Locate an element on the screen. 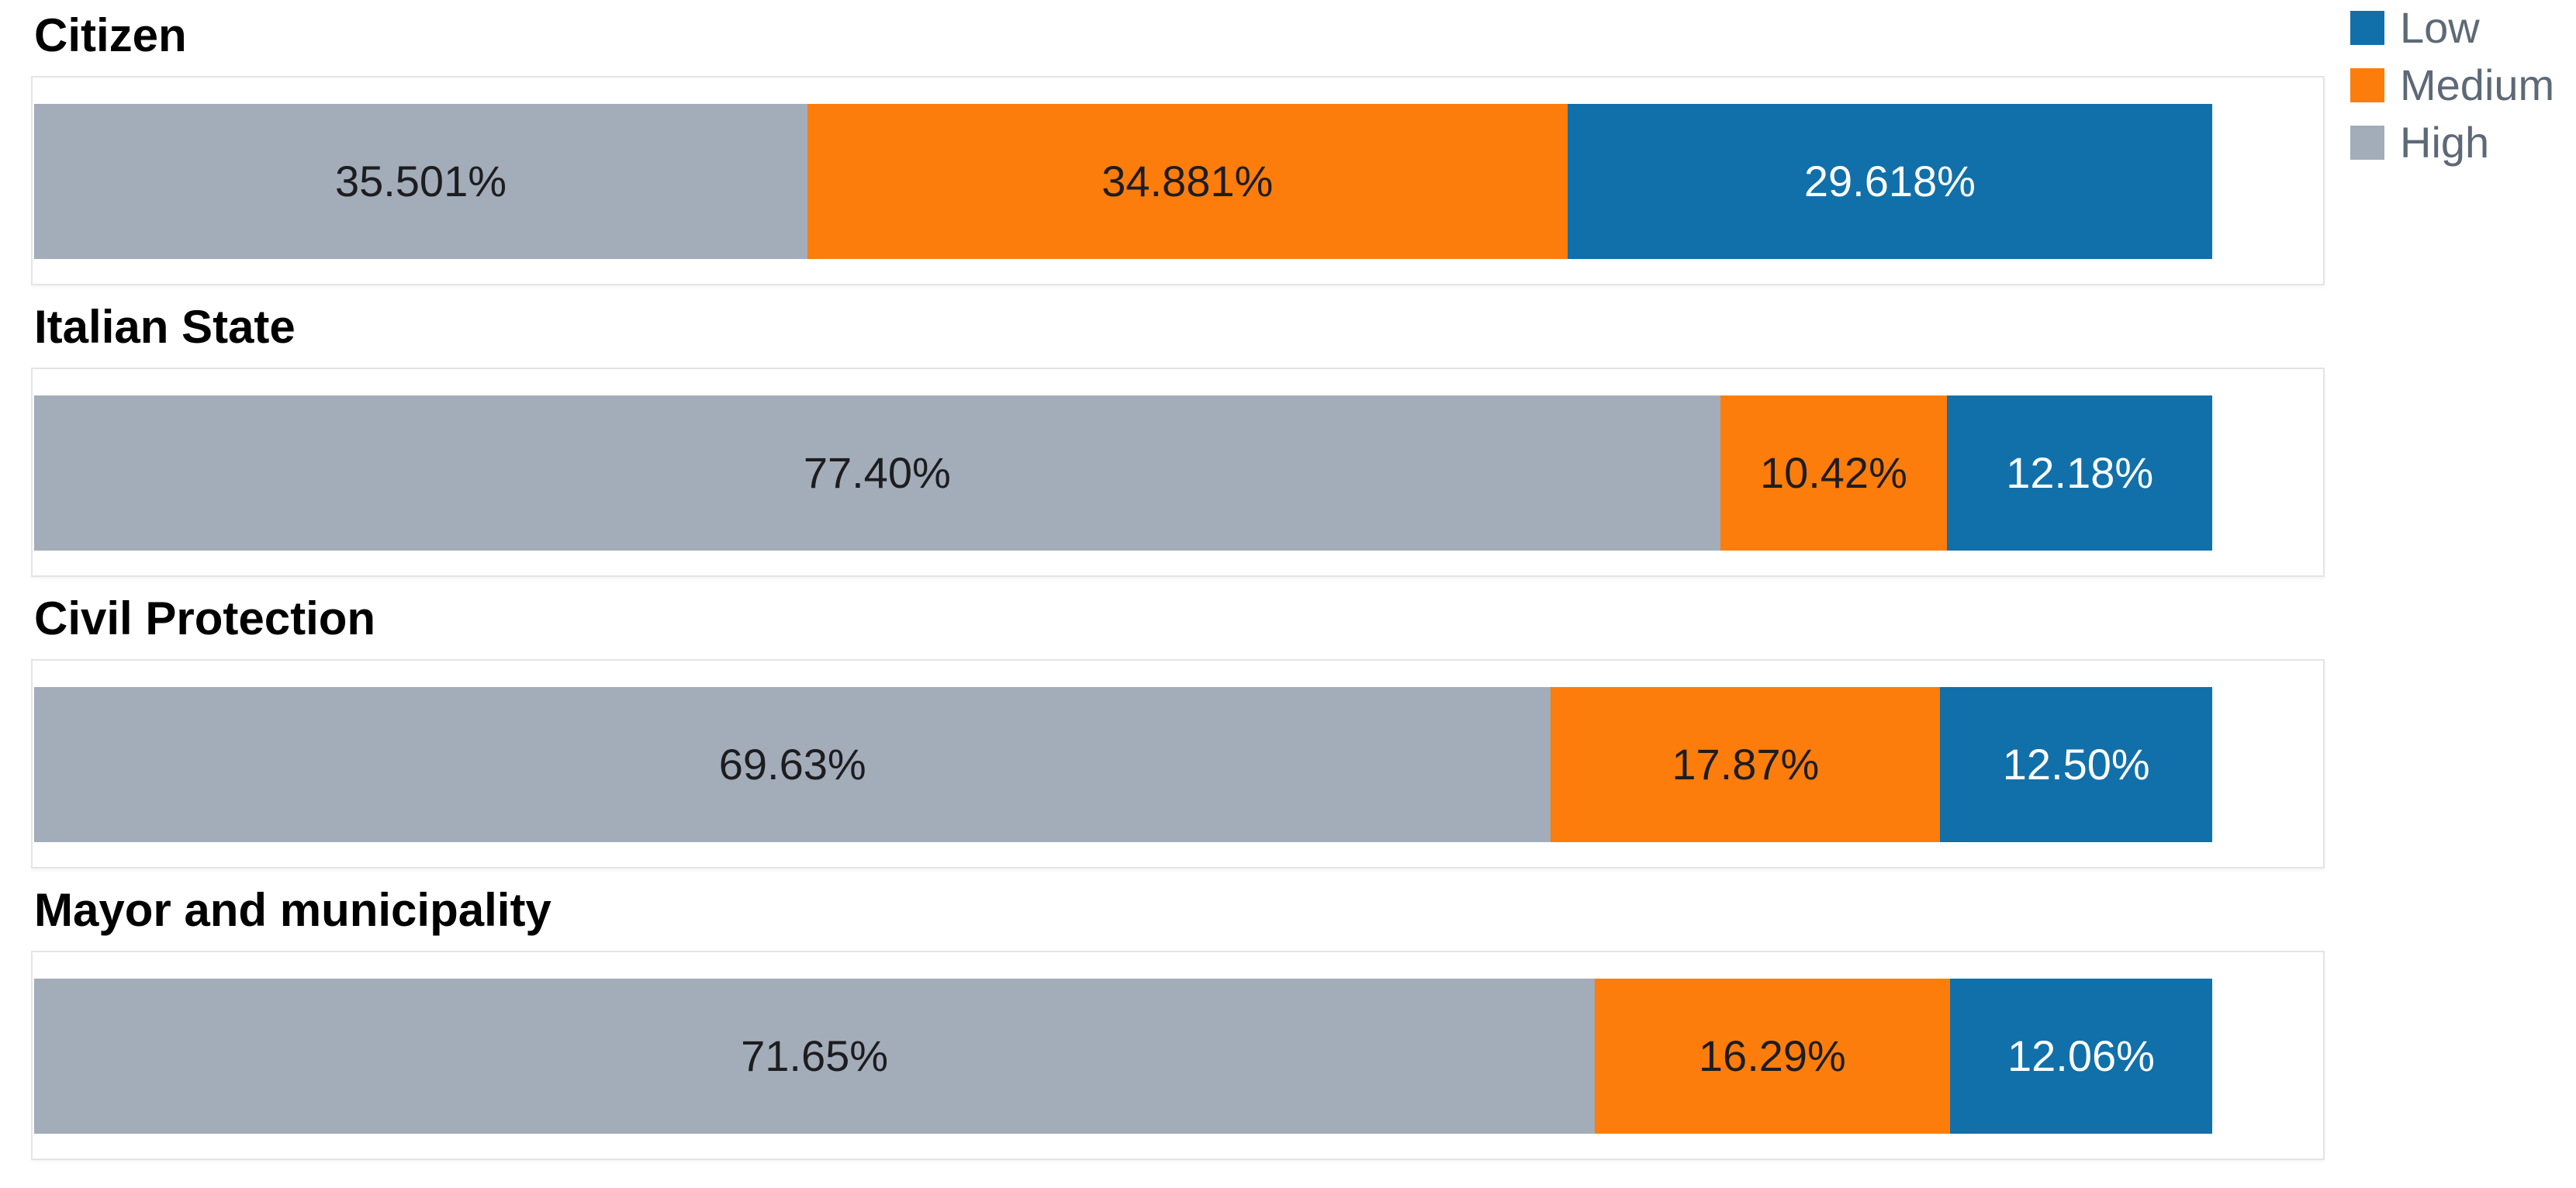 The height and width of the screenshot is (1188, 2576). bar-segment-low: 29.618% is located at coordinates (1890, 181).